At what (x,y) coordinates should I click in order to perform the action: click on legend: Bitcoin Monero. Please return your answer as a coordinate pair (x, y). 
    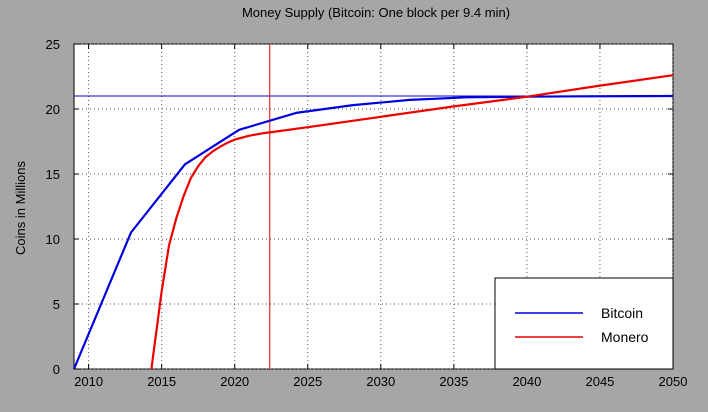
    Looking at the image, I should click on (584, 323).